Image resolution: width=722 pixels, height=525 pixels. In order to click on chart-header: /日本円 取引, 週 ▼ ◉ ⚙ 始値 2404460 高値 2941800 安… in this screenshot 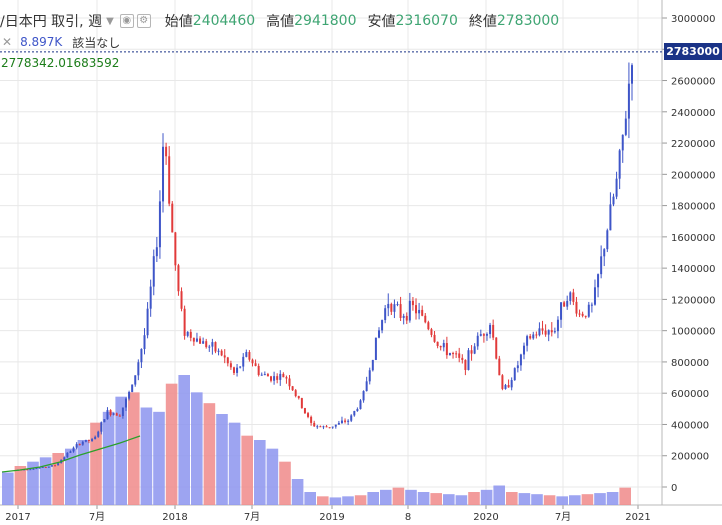, I will do `click(279, 21)`.